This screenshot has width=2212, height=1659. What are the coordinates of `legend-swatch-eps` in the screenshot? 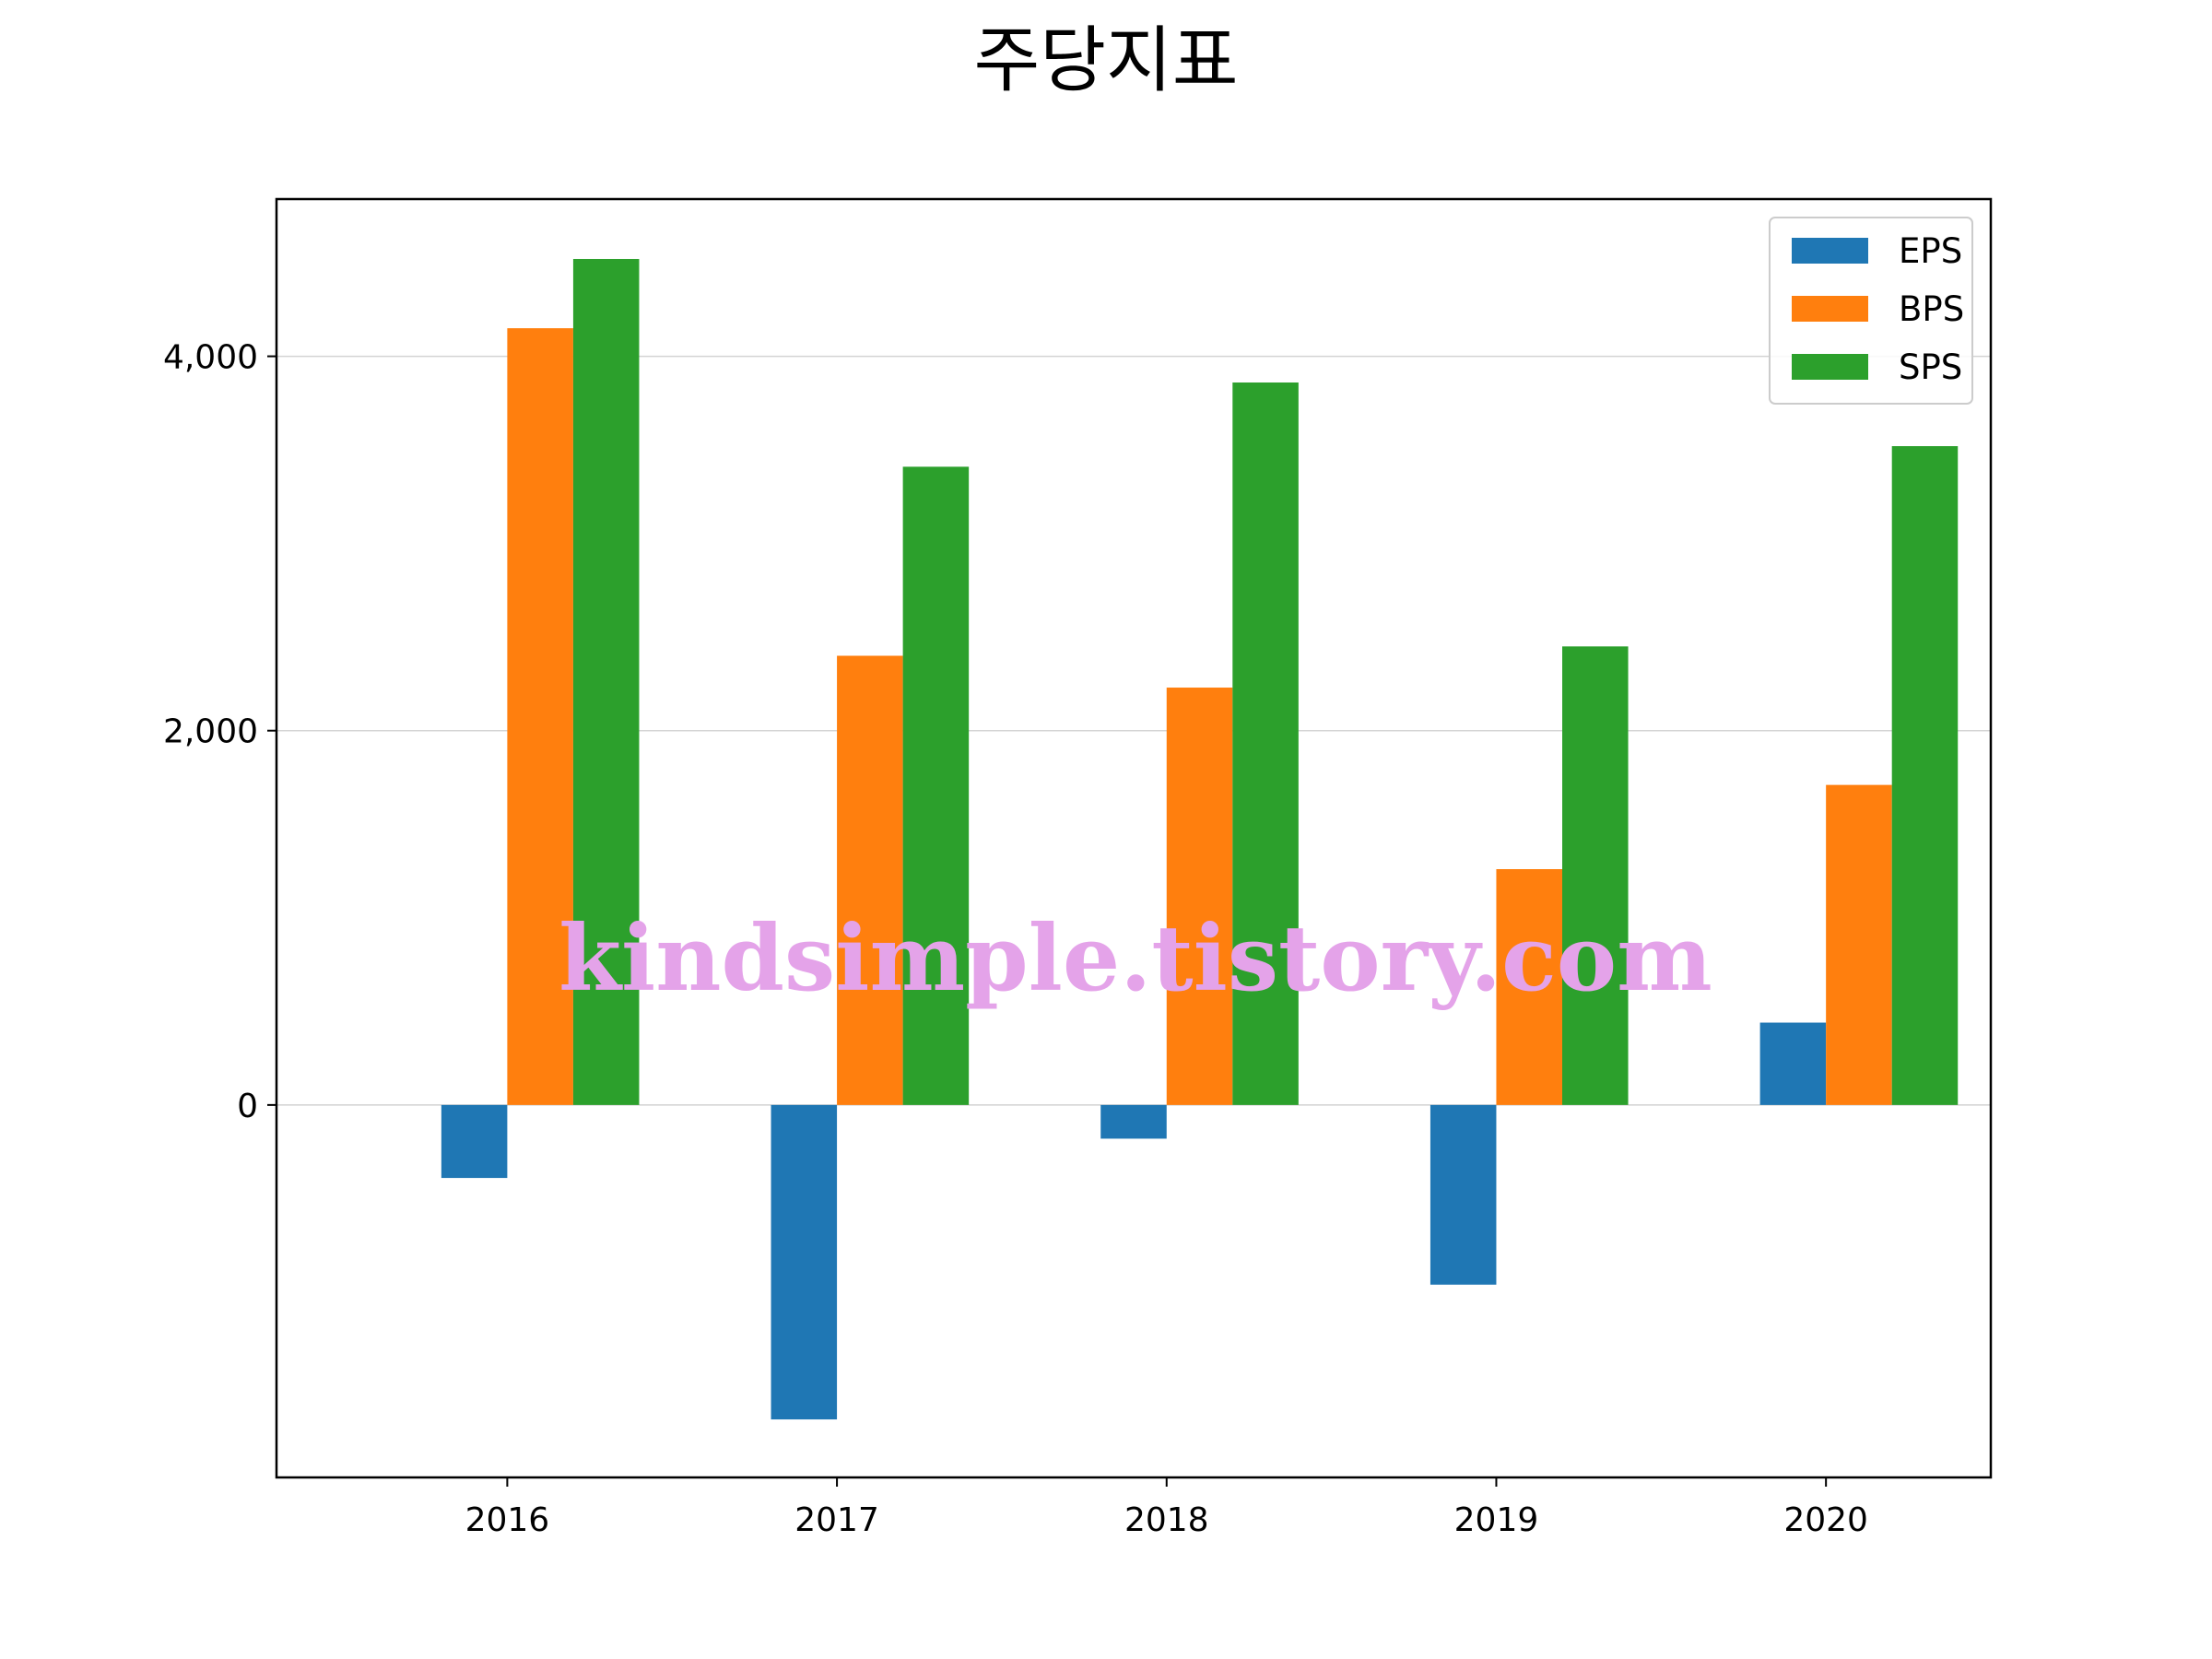 It's located at (1830, 251).